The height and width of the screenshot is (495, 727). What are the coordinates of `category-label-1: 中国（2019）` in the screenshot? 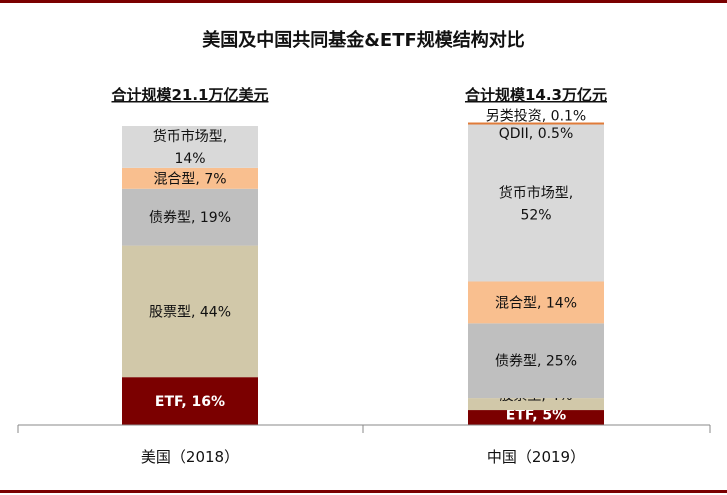 It's located at (536, 457).